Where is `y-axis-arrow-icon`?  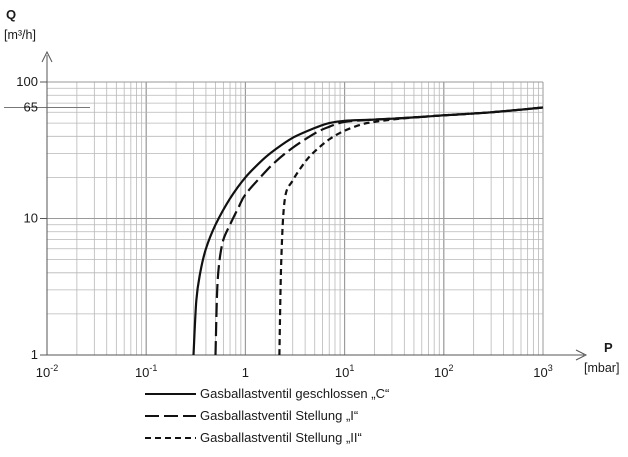 y-axis-arrow-icon is located at coordinates (47, 56).